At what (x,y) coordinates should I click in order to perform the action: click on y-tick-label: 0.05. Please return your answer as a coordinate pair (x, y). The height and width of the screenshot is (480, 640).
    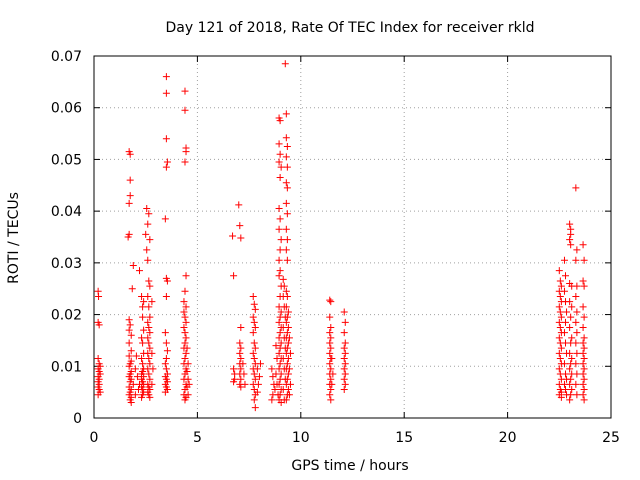
    Looking at the image, I should click on (66, 160).